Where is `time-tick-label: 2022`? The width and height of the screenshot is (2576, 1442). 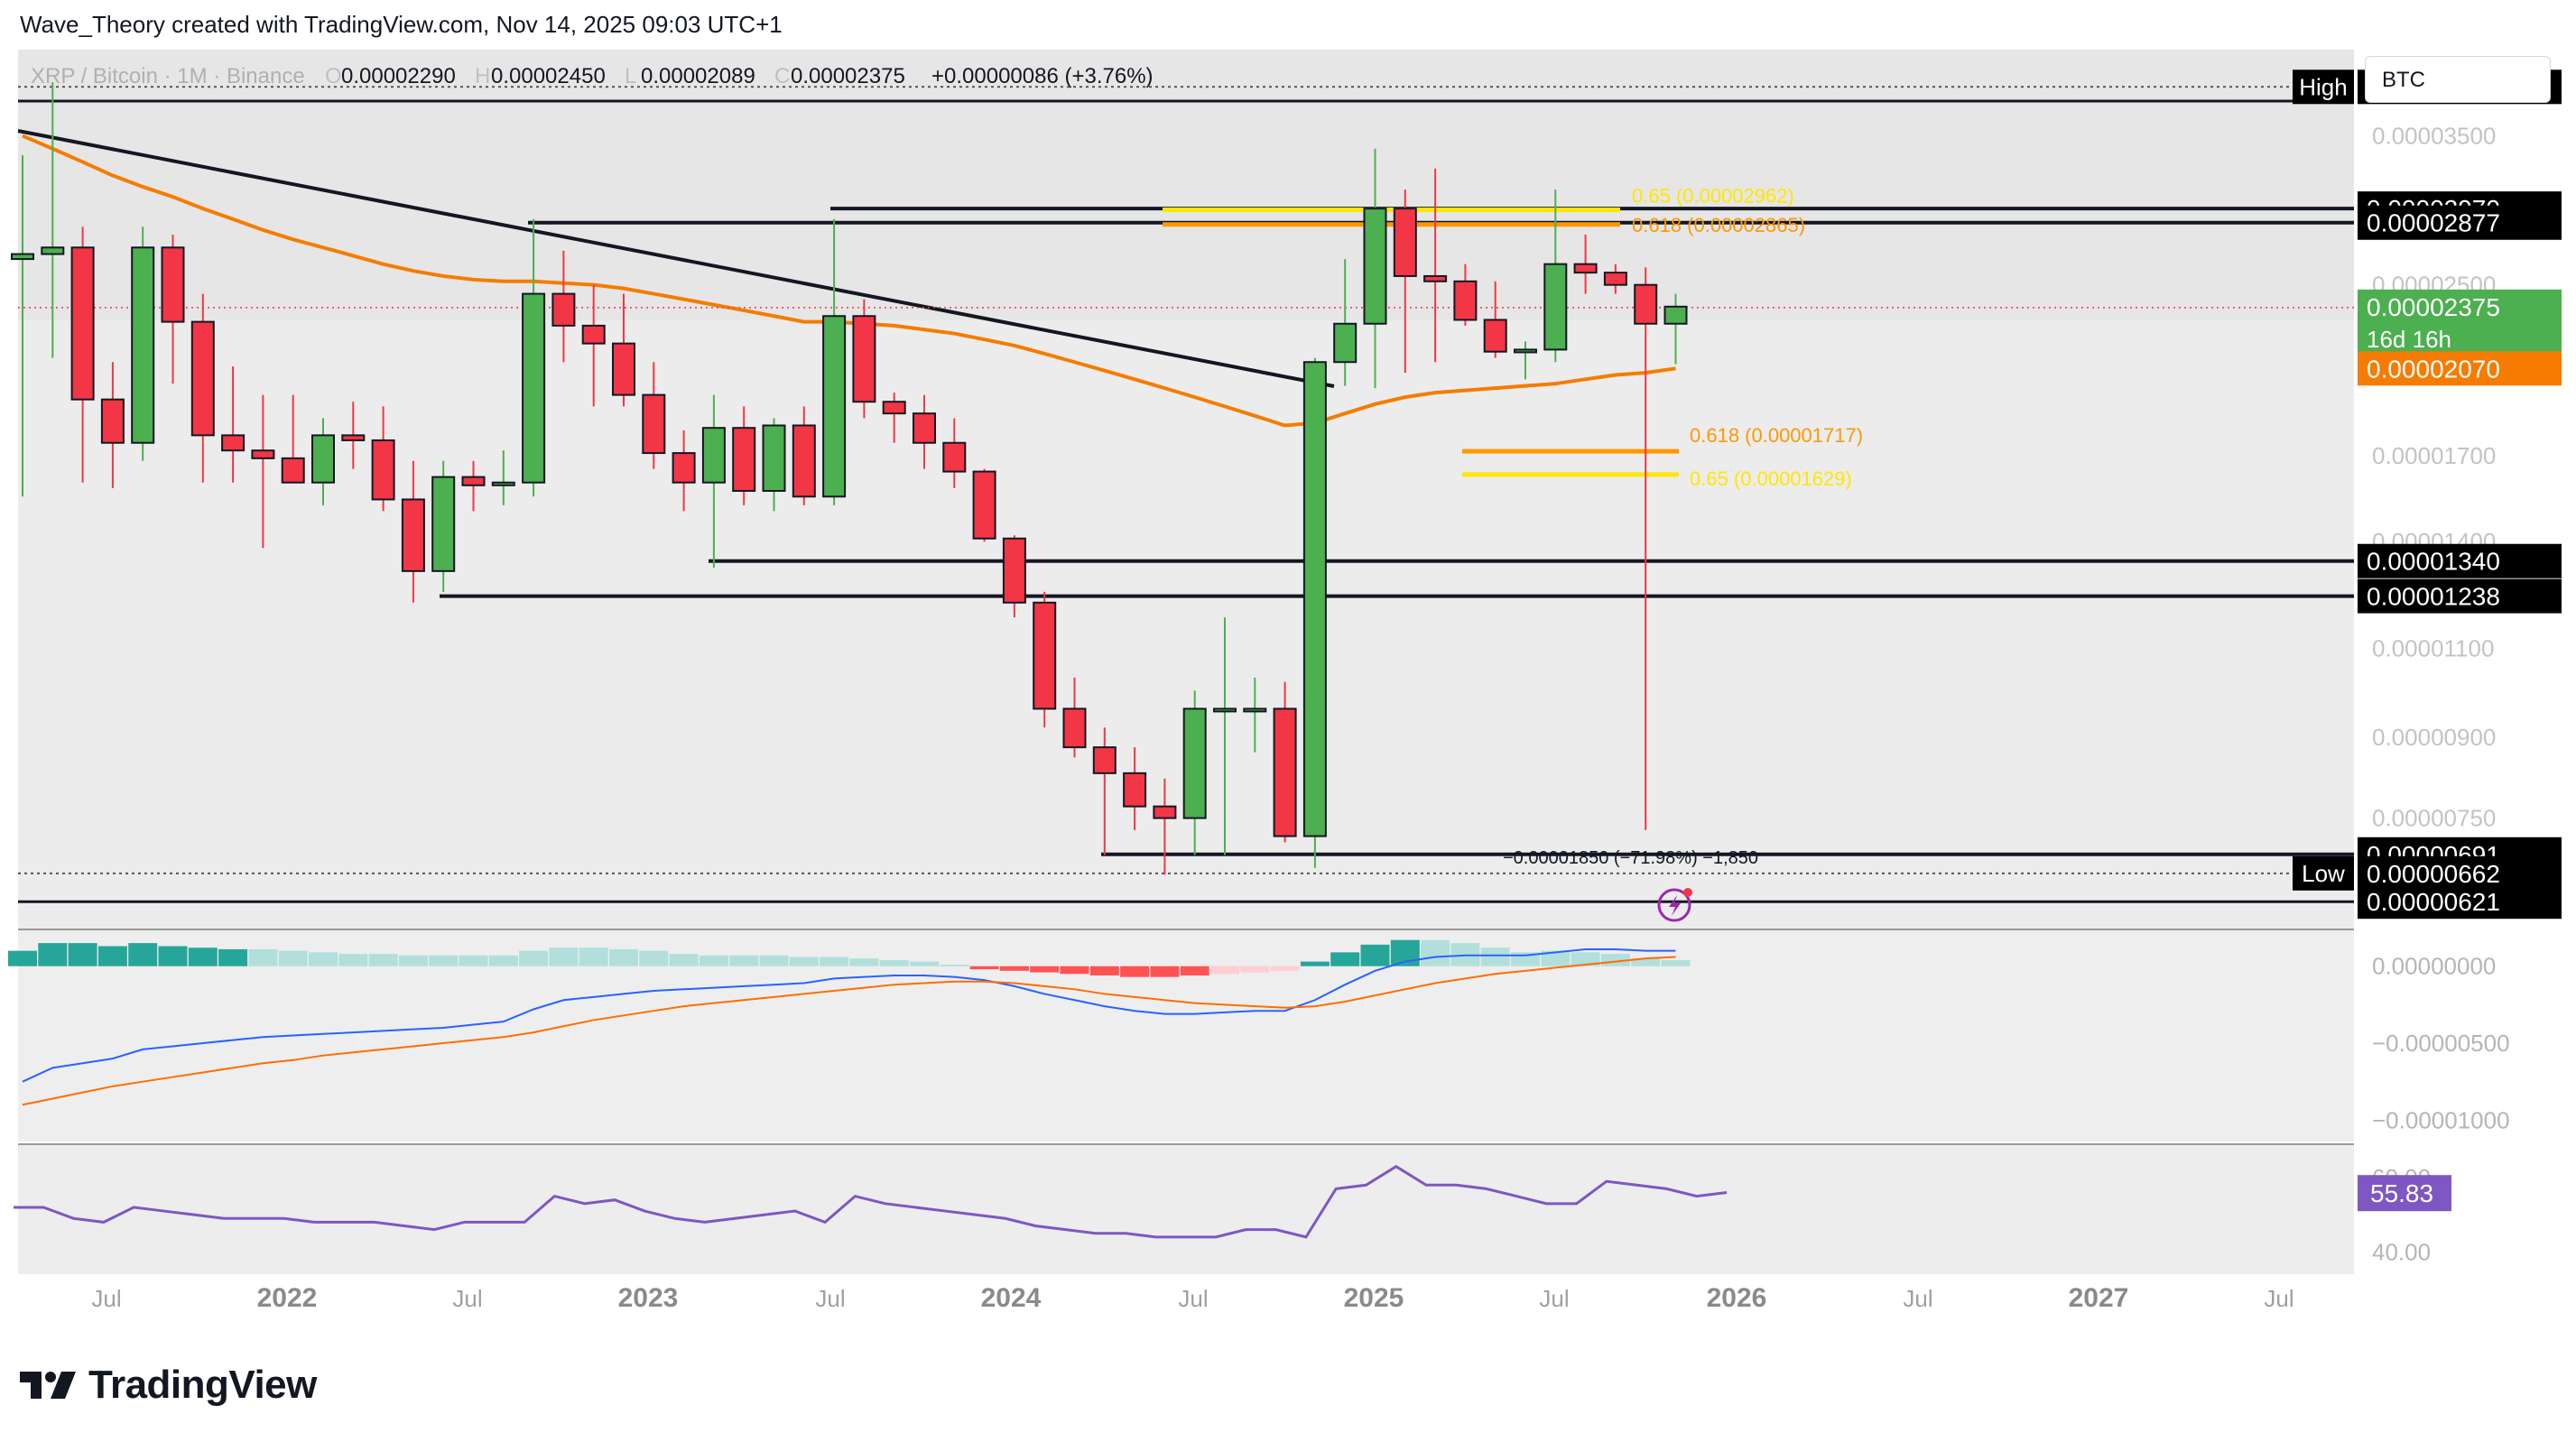
time-tick-label: 2022 is located at coordinates (287, 1298).